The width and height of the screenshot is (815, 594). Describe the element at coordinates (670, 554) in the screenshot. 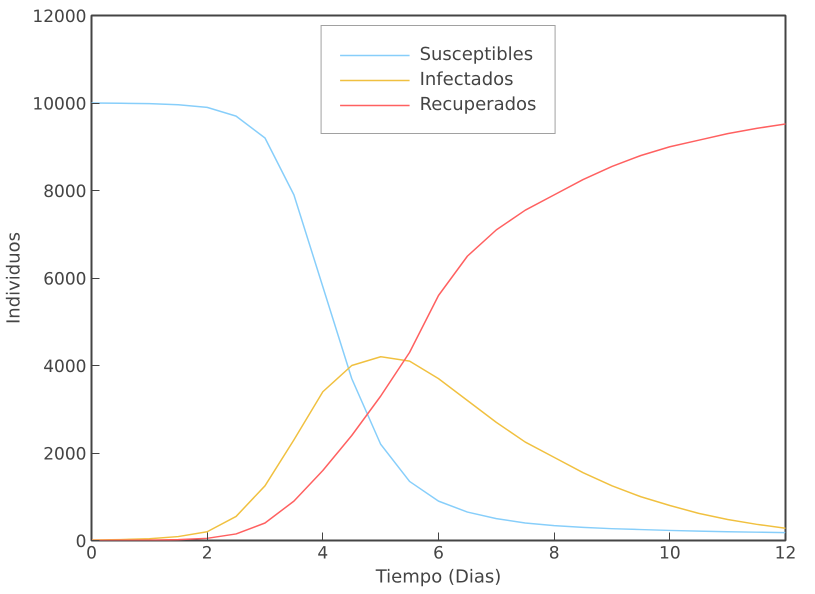

I see `x-tick-label: 10` at that location.